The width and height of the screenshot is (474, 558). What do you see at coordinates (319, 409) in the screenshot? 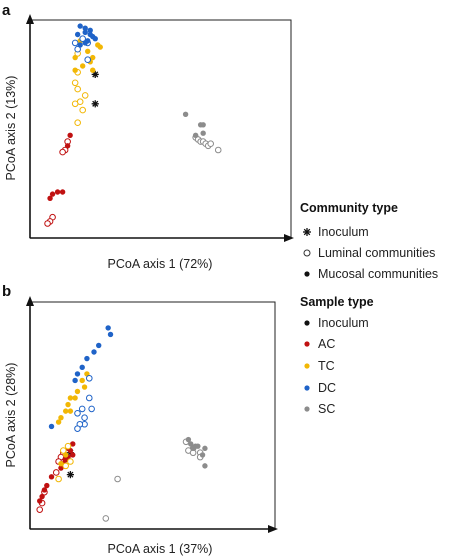
I see `legend-sample-sc: SC` at bounding box center [319, 409].